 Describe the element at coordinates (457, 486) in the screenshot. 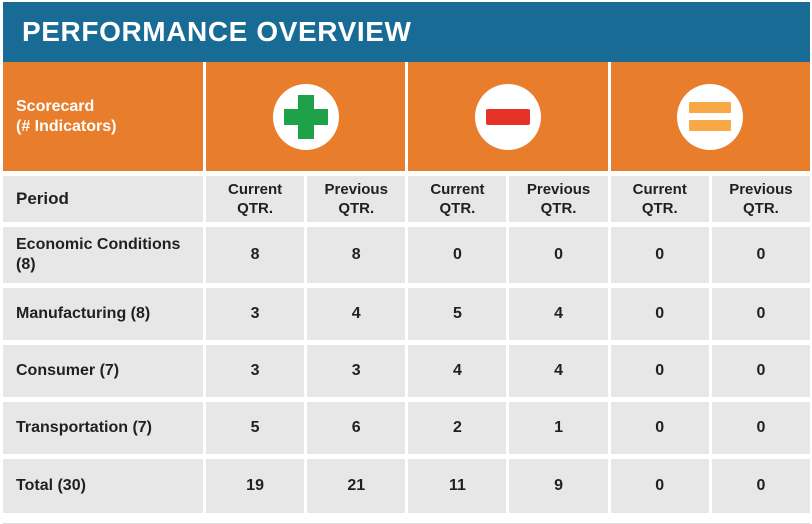

I see `table-cell: 11` at that location.